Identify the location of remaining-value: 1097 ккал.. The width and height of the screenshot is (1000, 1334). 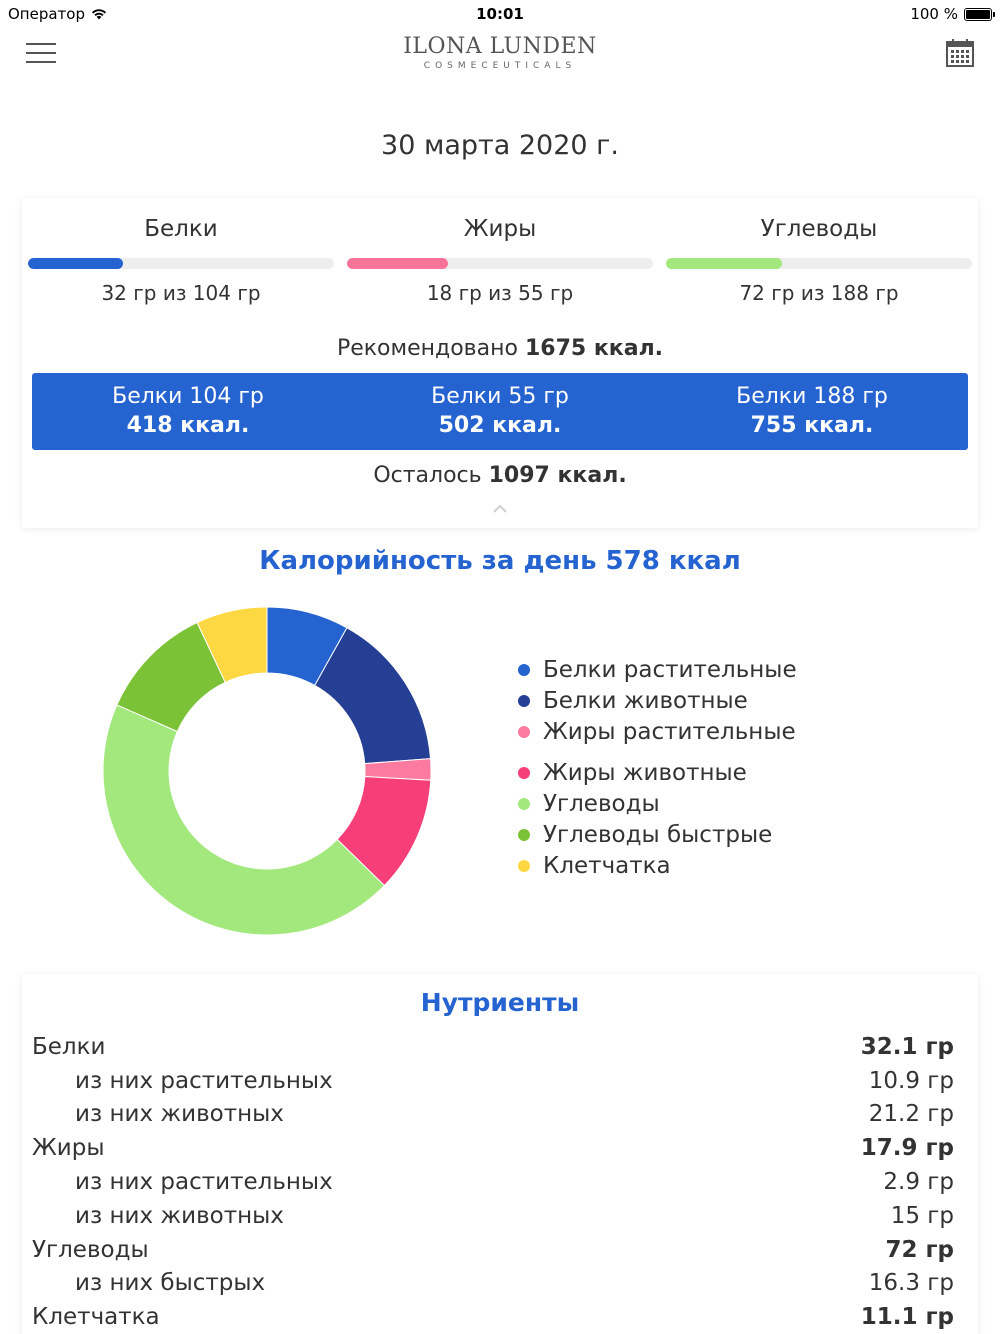
(557, 475).